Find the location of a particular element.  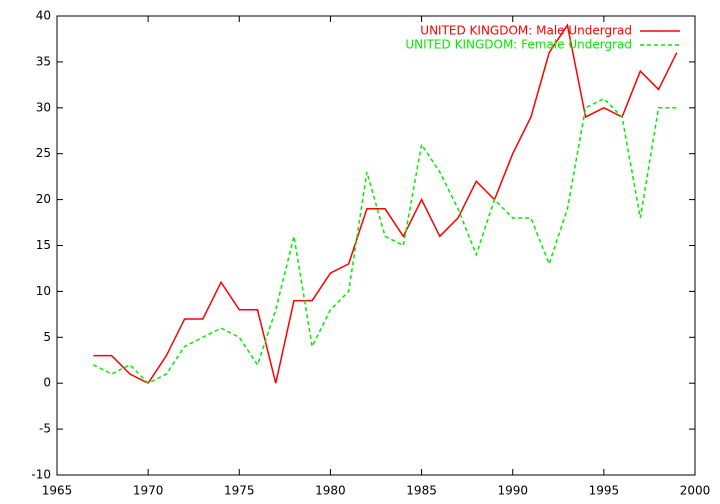

legend-label: UNITED KINGDOM: Female Undergrad is located at coordinates (518, 45).